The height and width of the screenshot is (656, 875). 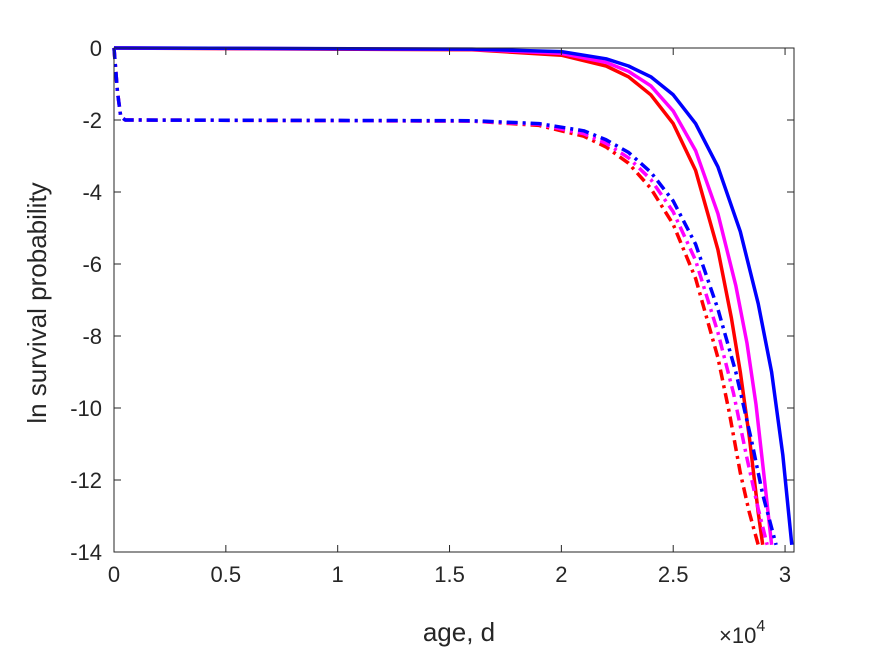 What do you see at coordinates (673, 574) in the screenshot?
I see `x-tick-label: 2.5` at bounding box center [673, 574].